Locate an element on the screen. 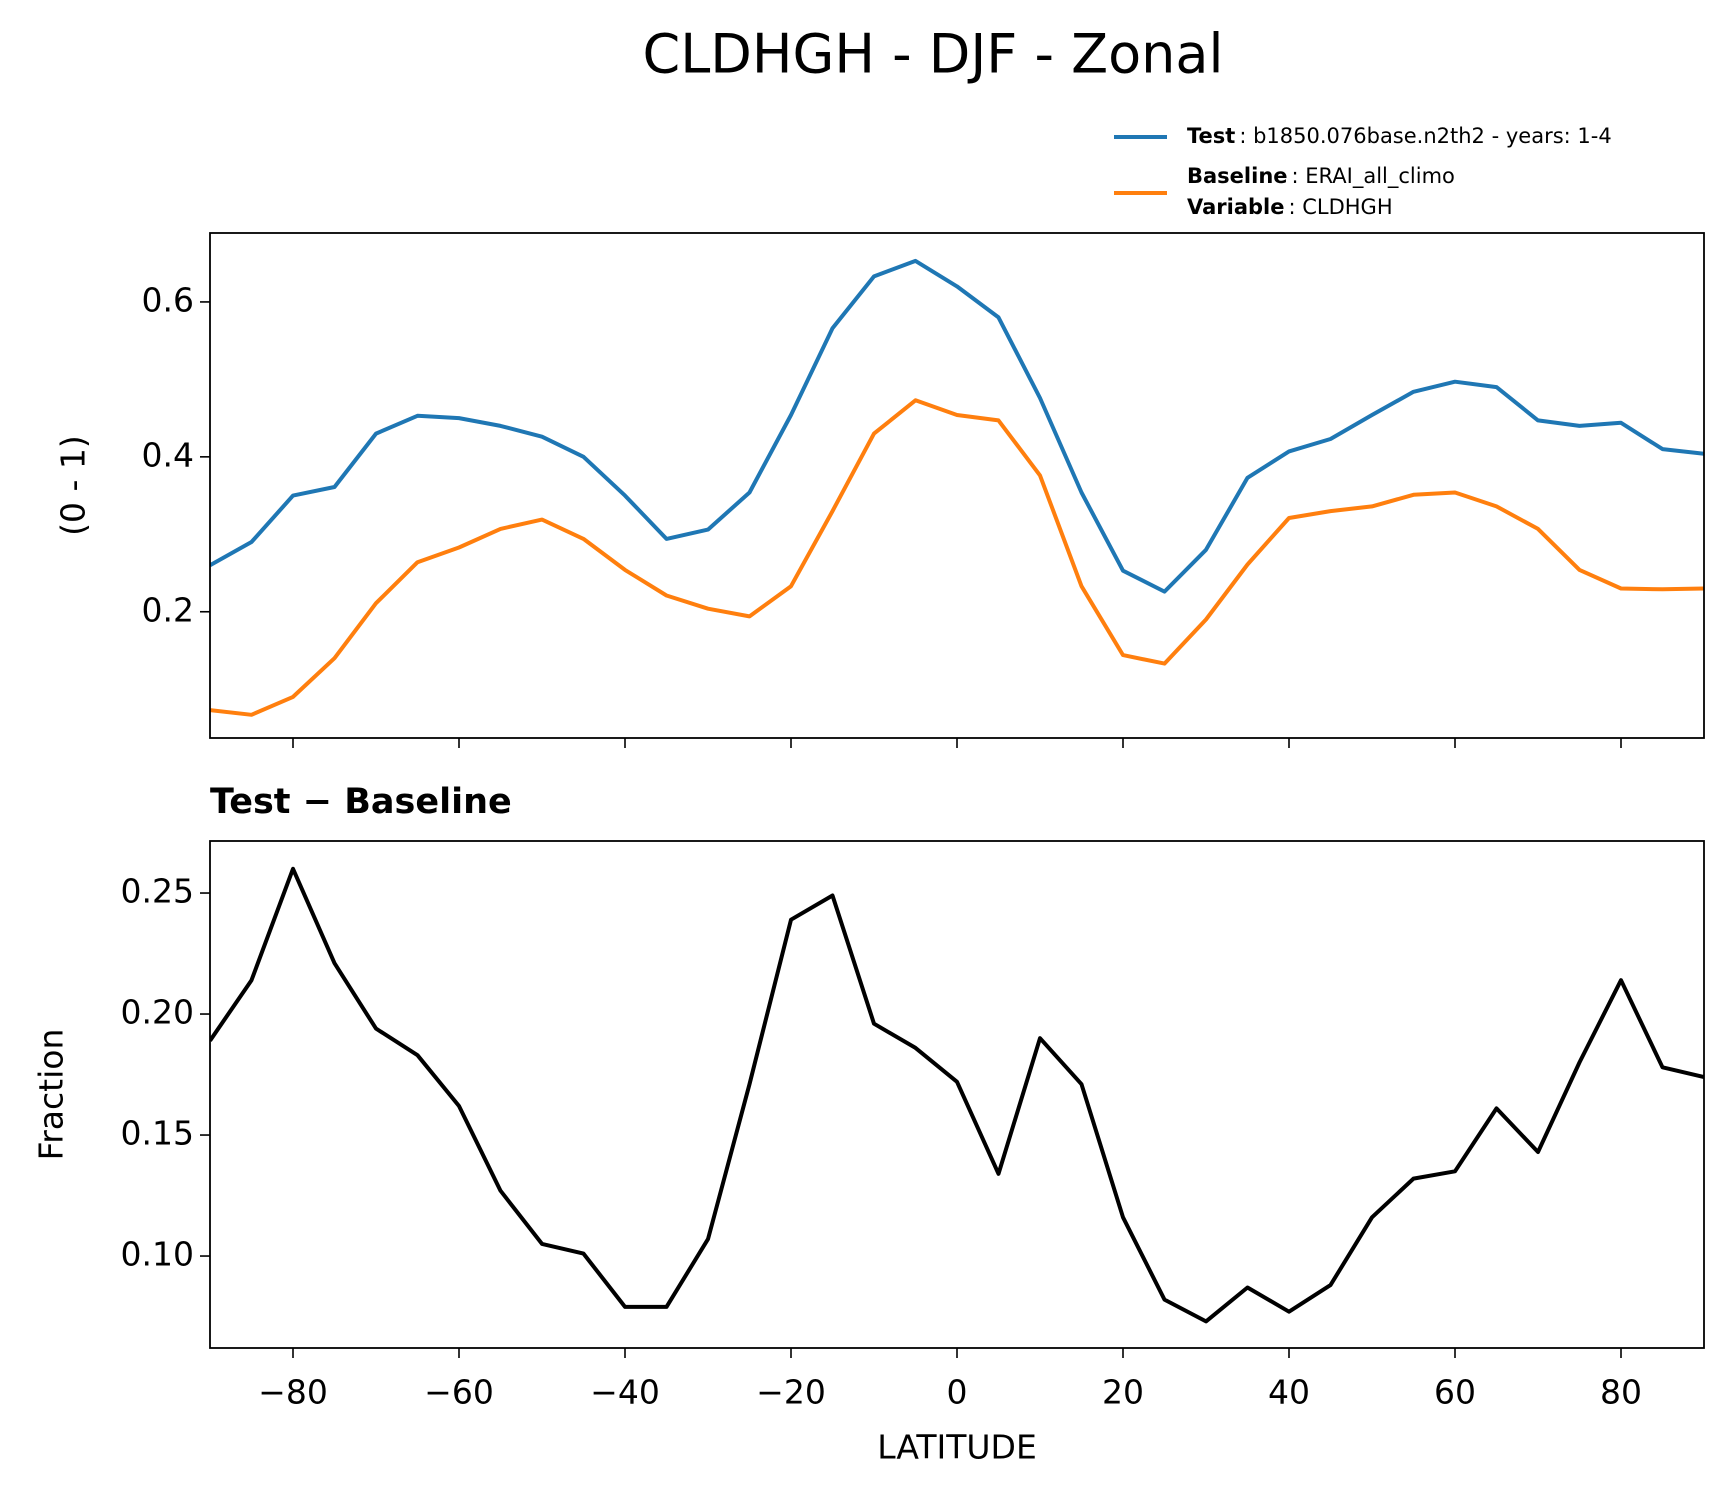 This screenshot has height=1496, width=1726. legend-text: : CLDHGH is located at coordinates (1340, 207).